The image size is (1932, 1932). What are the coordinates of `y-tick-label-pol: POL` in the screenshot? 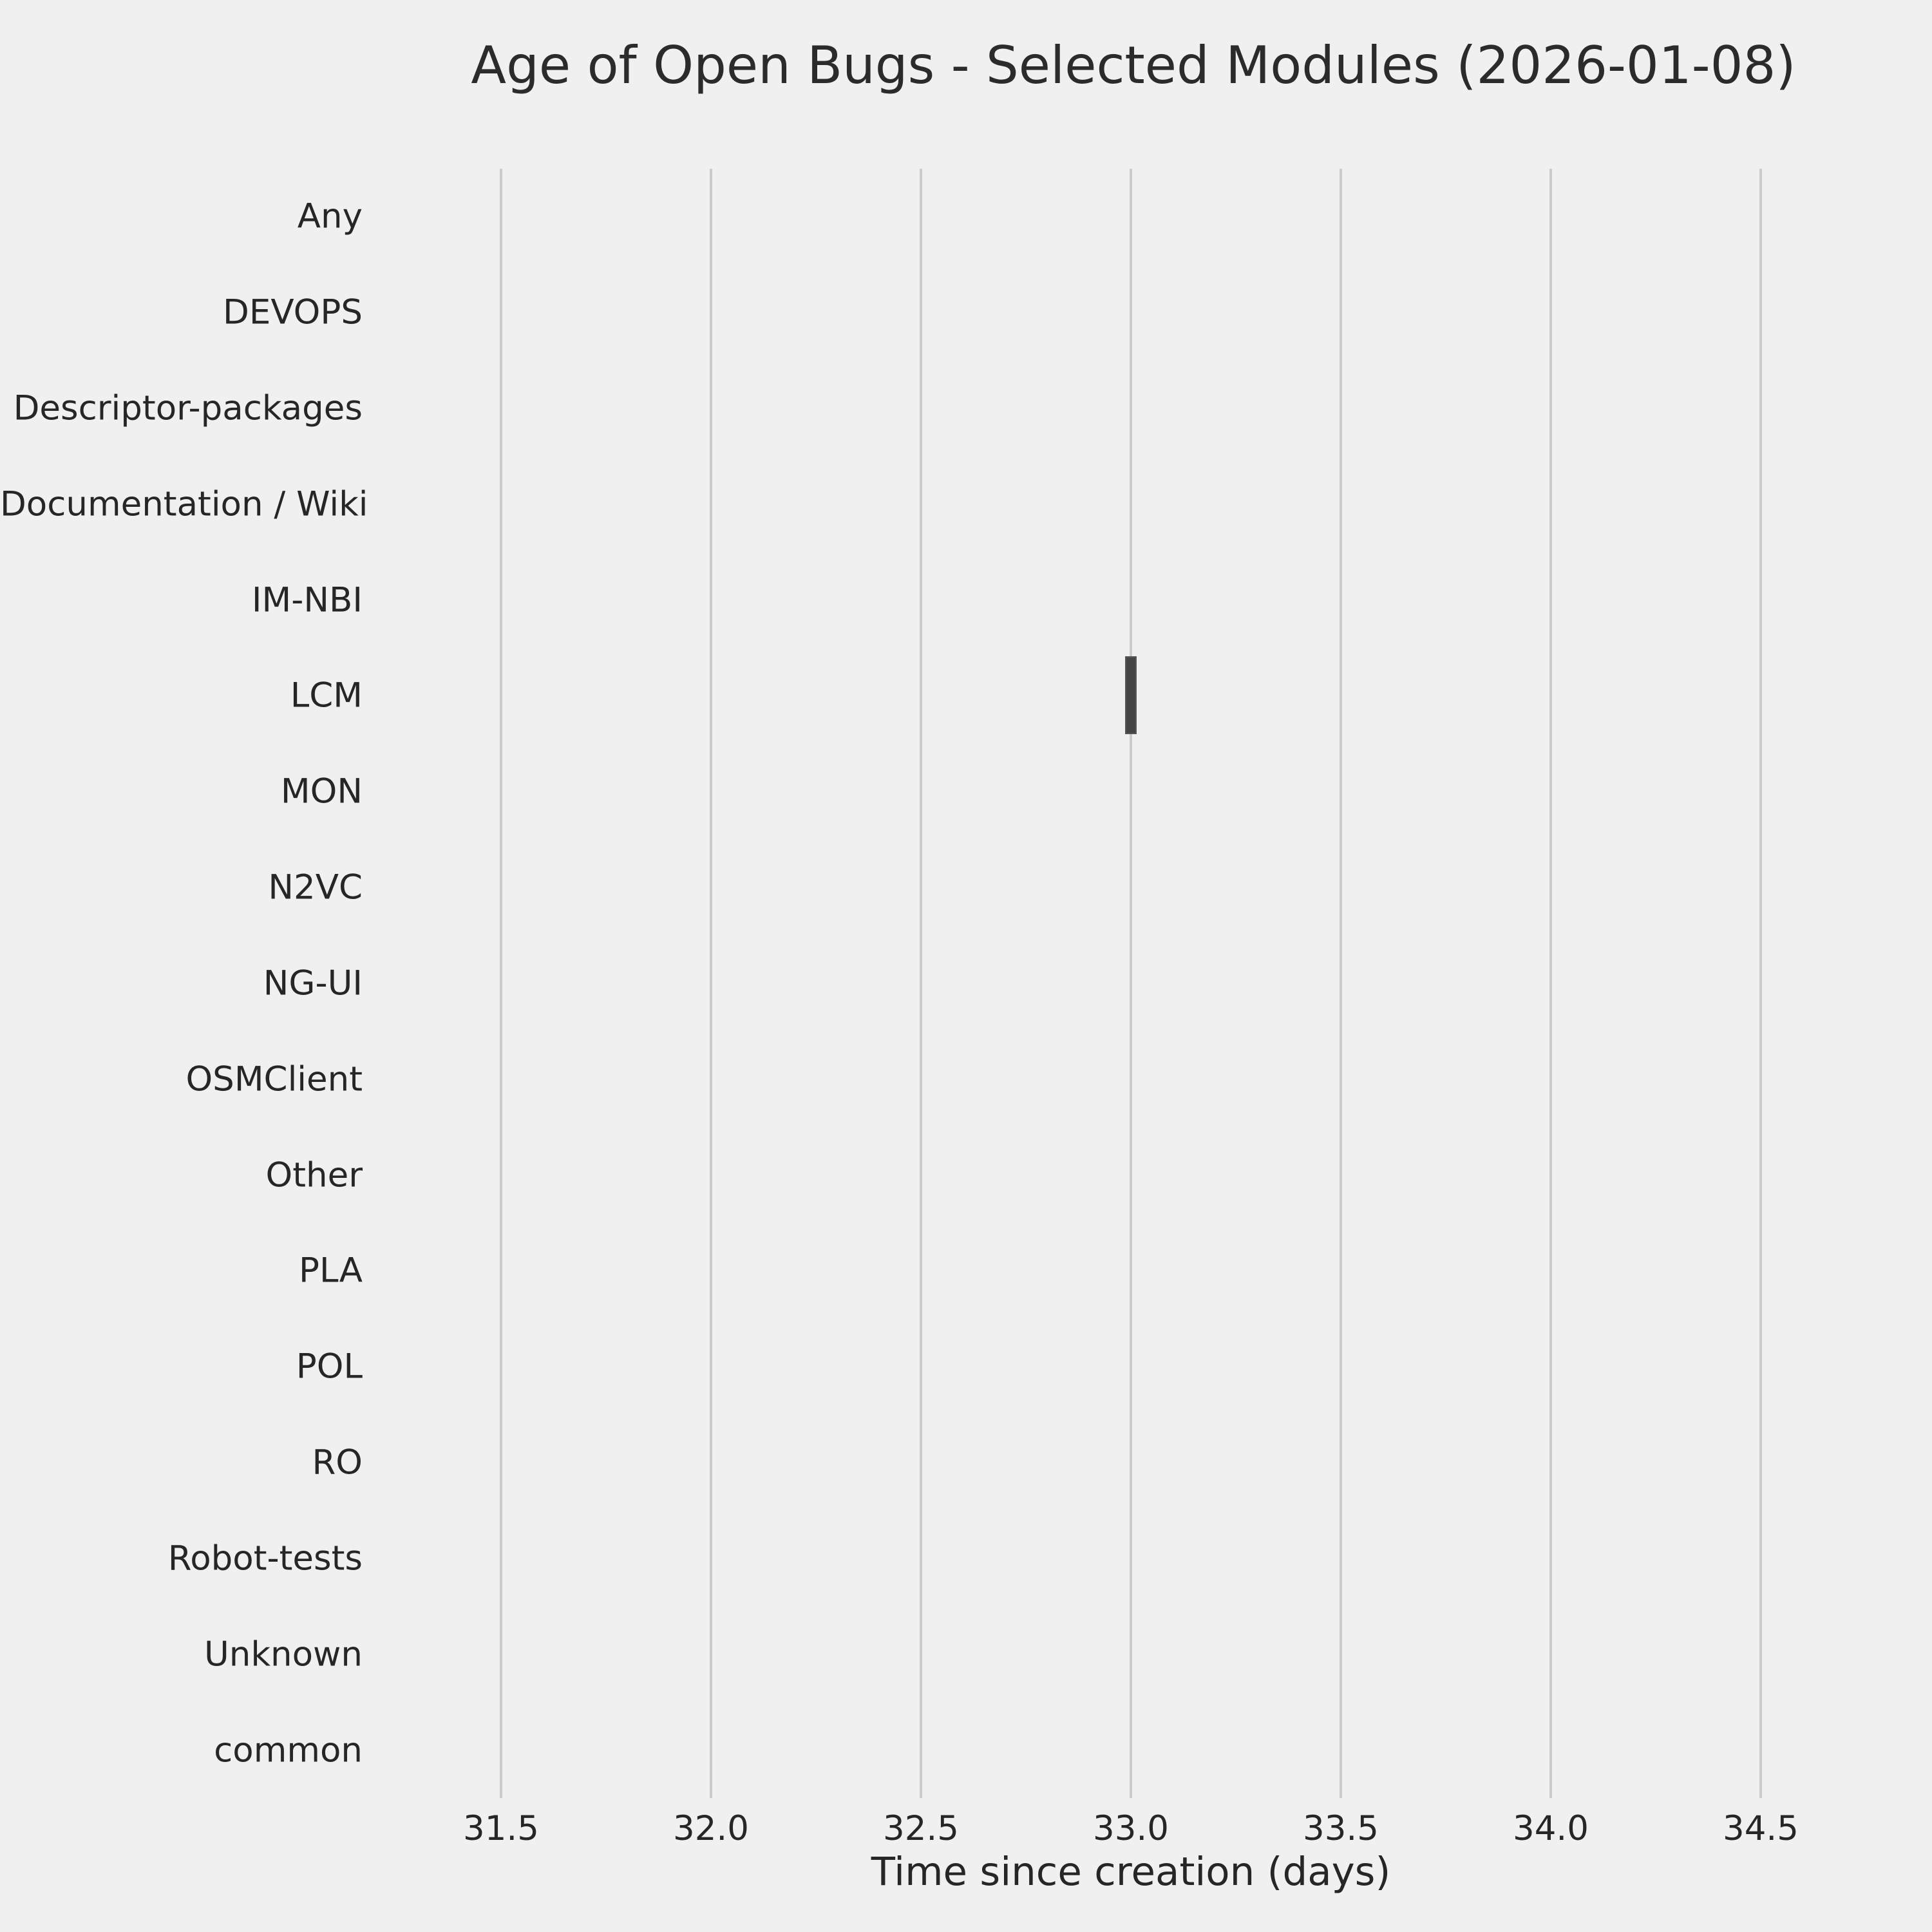 It's located at (329, 1367).